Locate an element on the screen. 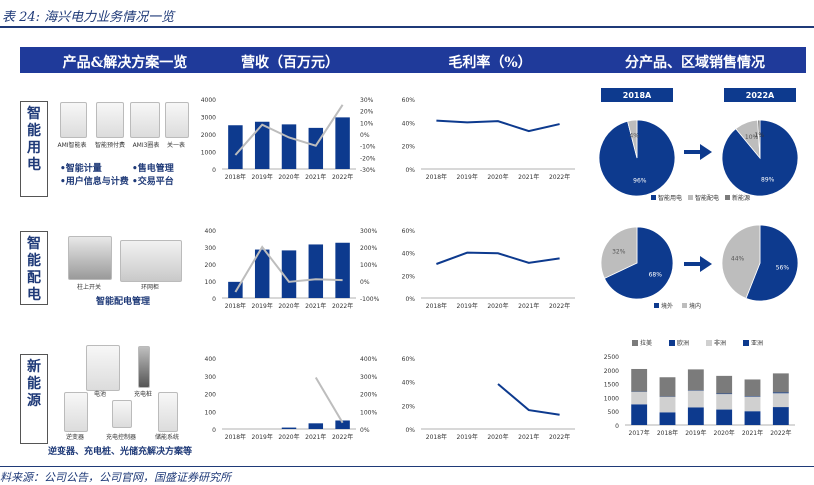 This screenshot has height=485, width=814. y2-tick-label: 400% is located at coordinates (368, 359).